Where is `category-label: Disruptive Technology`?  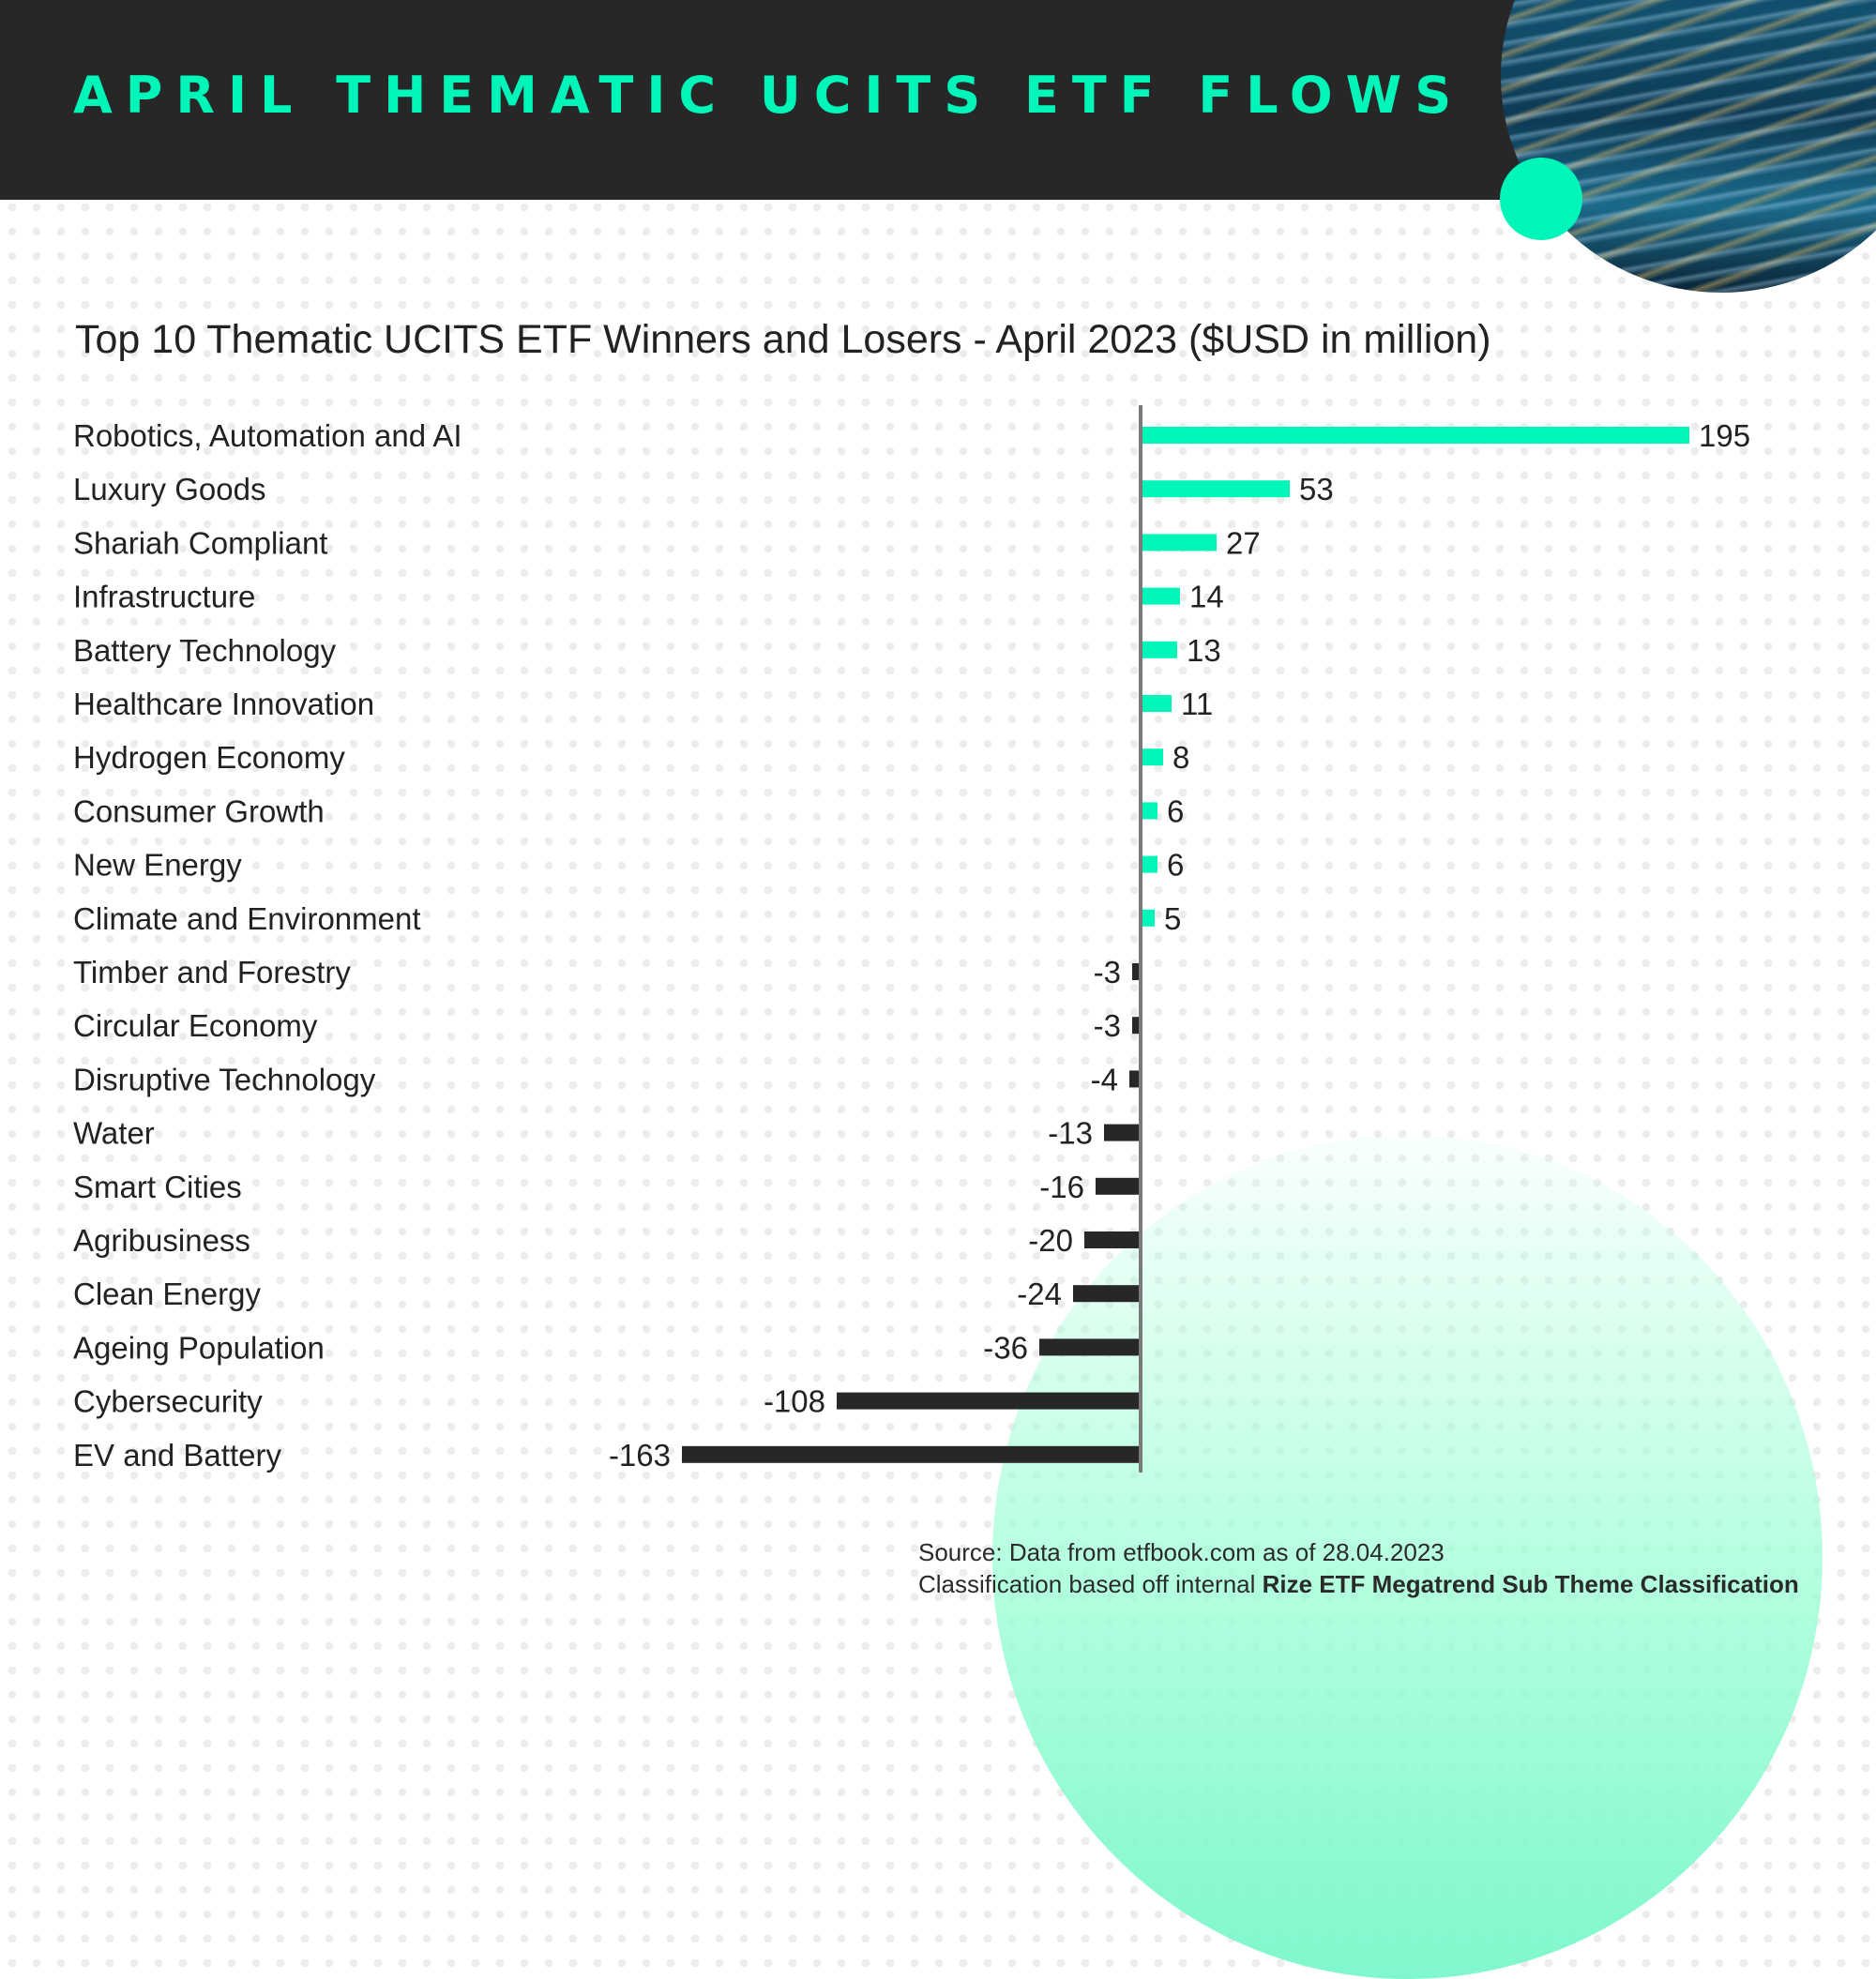
category-label: Disruptive Technology is located at coordinates (224, 1079).